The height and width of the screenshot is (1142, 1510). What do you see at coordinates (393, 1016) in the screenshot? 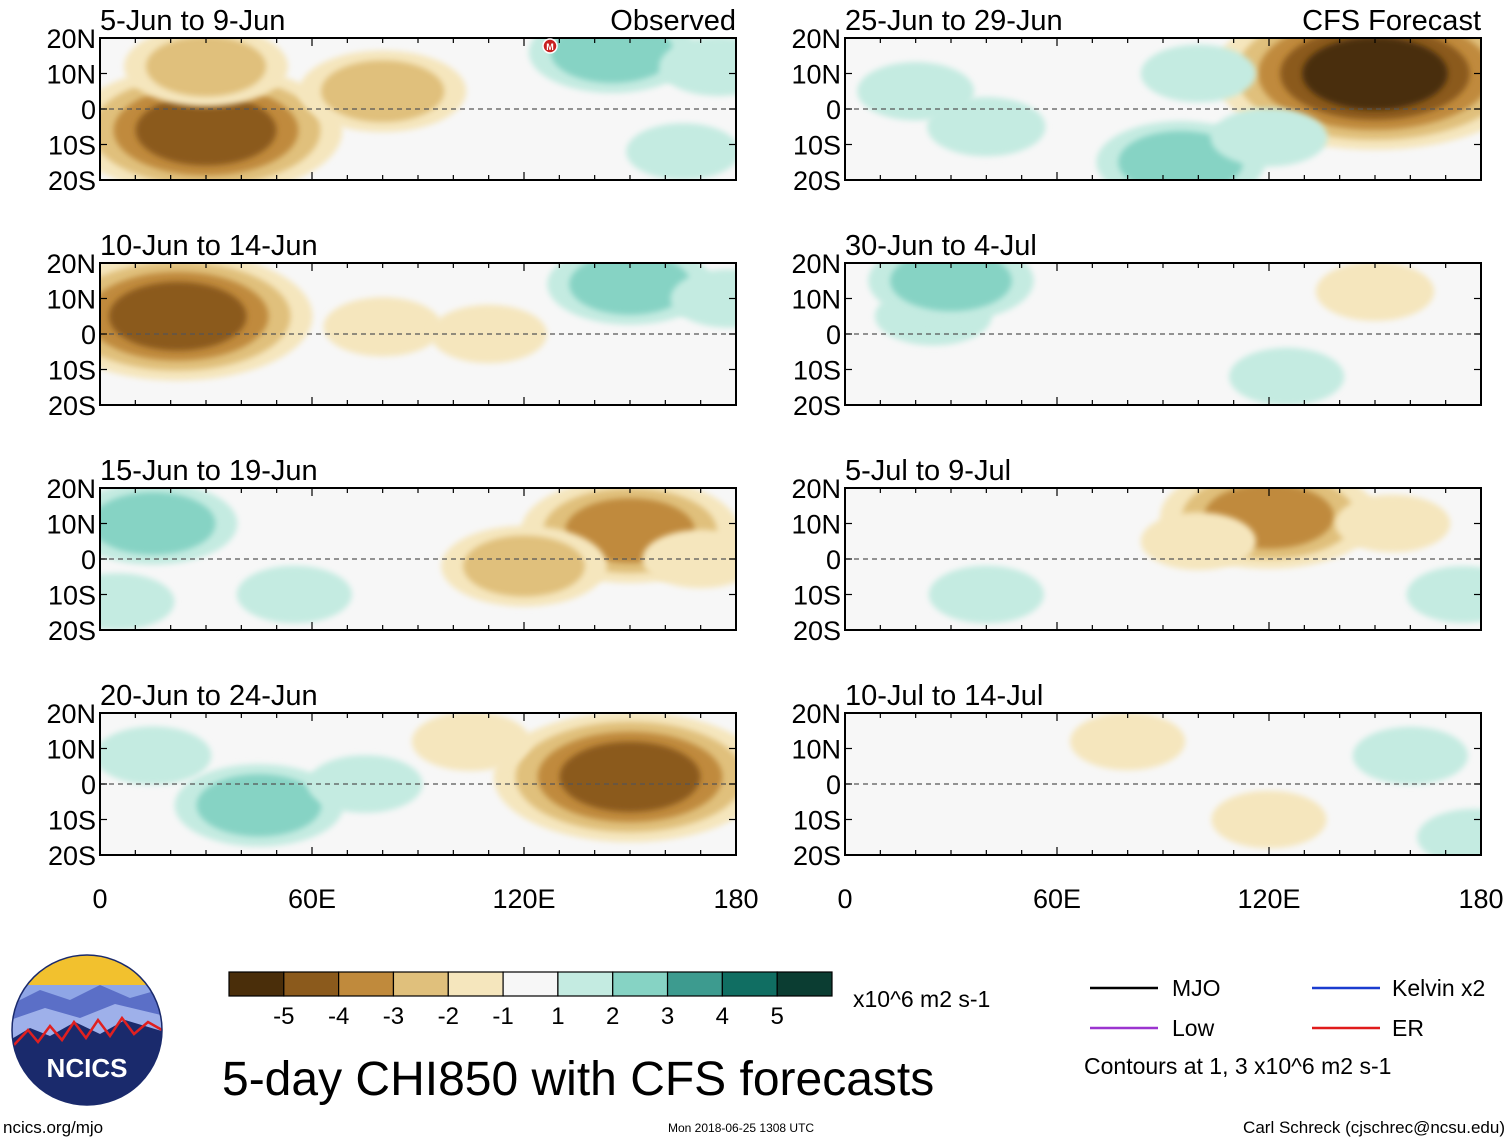
I see `colorbar-tick-label: -3` at bounding box center [393, 1016].